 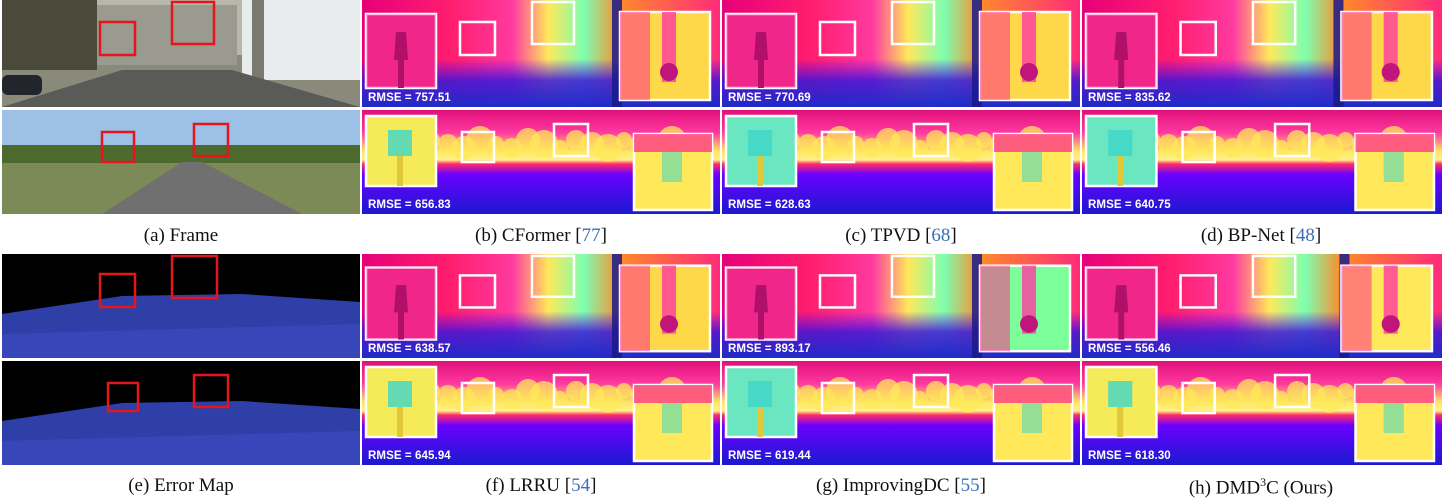 I want to click on rmse-label: RMSE = 656.83, so click(x=409, y=205).